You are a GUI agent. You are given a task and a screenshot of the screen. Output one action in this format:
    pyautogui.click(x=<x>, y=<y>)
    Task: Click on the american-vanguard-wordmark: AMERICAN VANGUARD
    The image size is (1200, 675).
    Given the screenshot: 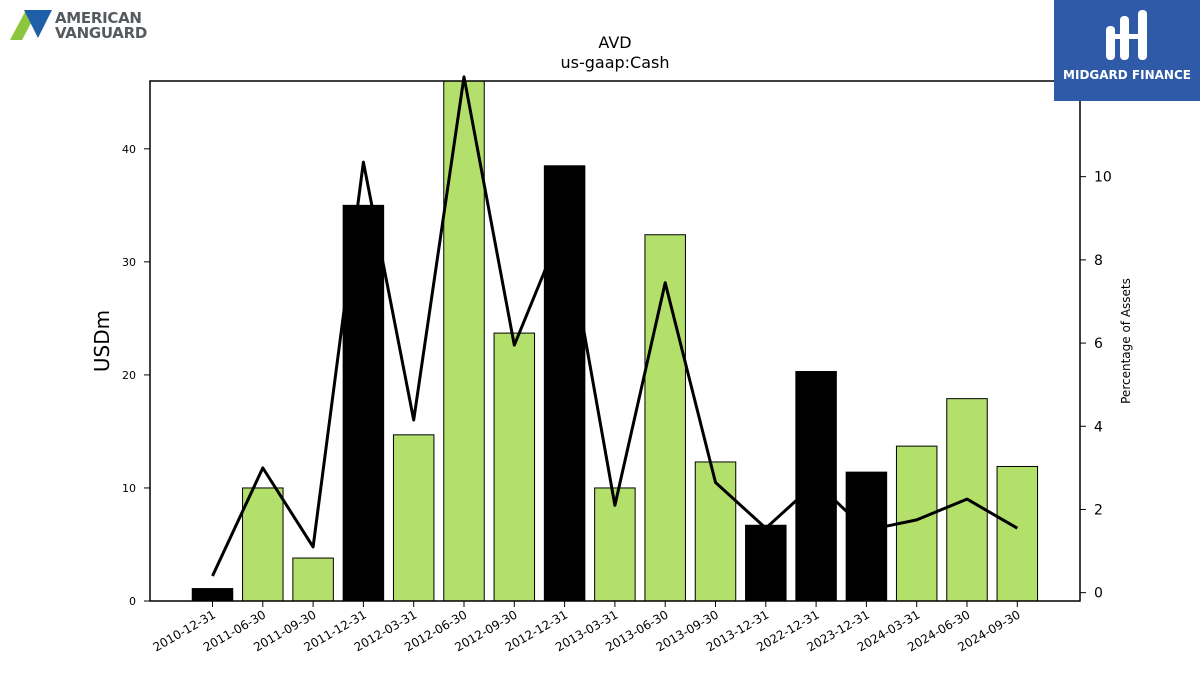 What is the action you would take?
    pyautogui.click(x=101, y=26)
    